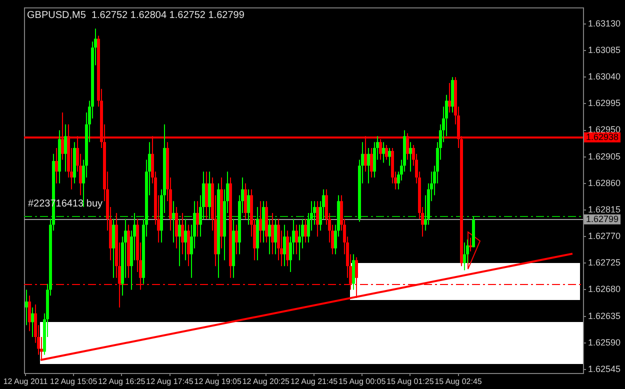  What do you see at coordinates (604, 289) in the screenshot?
I see `y-tick-label: 1.62680` at bounding box center [604, 289].